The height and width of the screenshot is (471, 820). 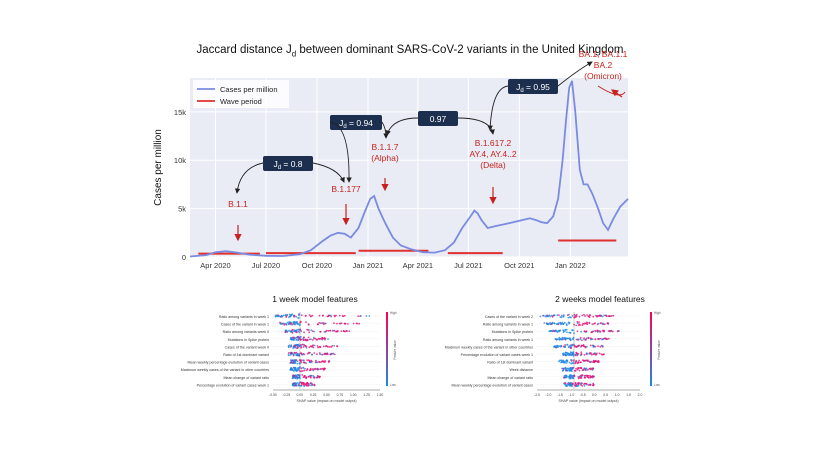 I want to click on jaccard-box-label: Jd = 0.8, so click(x=287, y=165).